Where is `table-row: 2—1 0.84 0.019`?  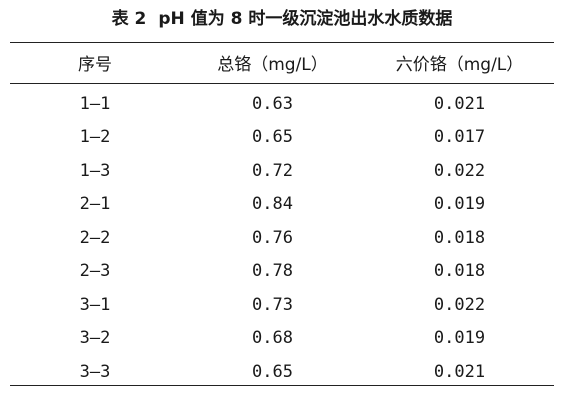 table-row: 2—1 0.84 0.019 is located at coordinates (282, 205).